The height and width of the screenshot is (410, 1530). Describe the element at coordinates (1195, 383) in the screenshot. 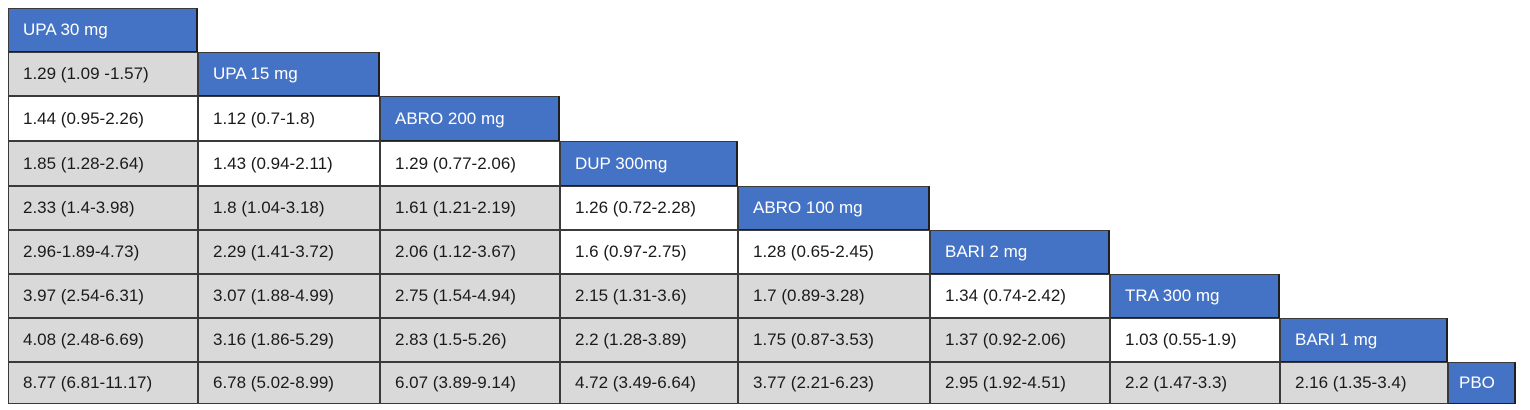

I see `comparison-cell-r8-c6: 2.2 (1.47-3.3)` at that location.